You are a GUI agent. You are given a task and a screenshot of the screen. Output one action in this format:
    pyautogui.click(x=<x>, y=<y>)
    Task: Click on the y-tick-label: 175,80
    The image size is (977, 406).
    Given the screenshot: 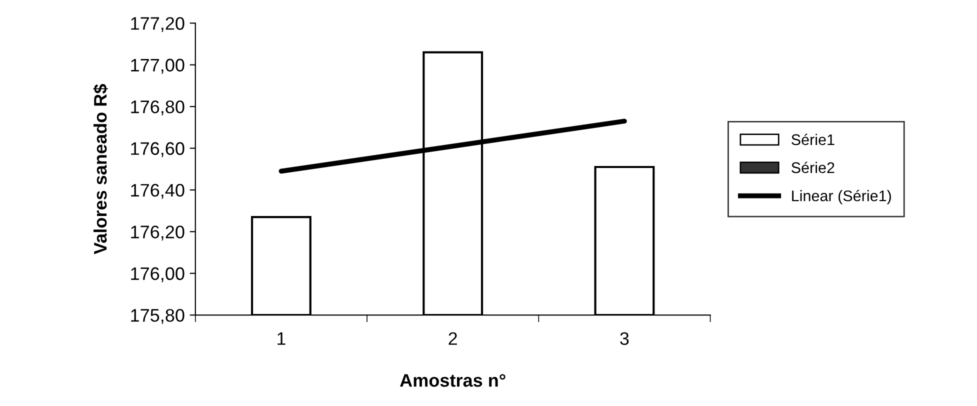 What is the action you would take?
    pyautogui.click(x=157, y=316)
    